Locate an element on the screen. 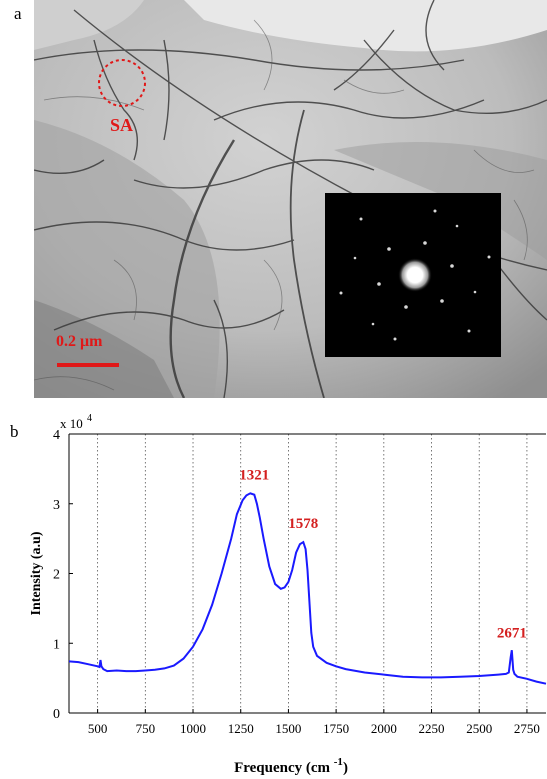 This screenshot has width=547, height=779. x-tick-label: 500 is located at coordinates (98, 728).